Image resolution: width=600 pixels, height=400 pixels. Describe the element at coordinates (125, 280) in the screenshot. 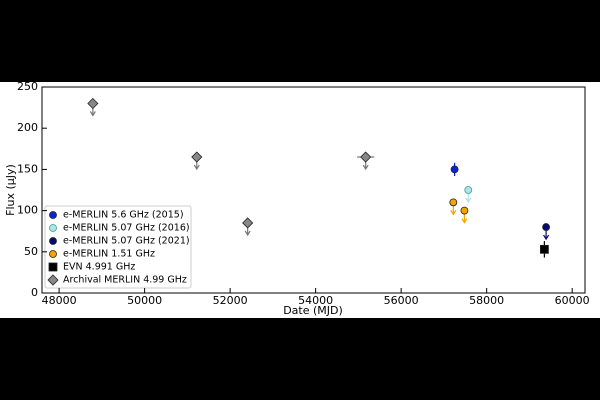

I see `legend-label: Archival MERLIN 4.99 GHz` at that location.